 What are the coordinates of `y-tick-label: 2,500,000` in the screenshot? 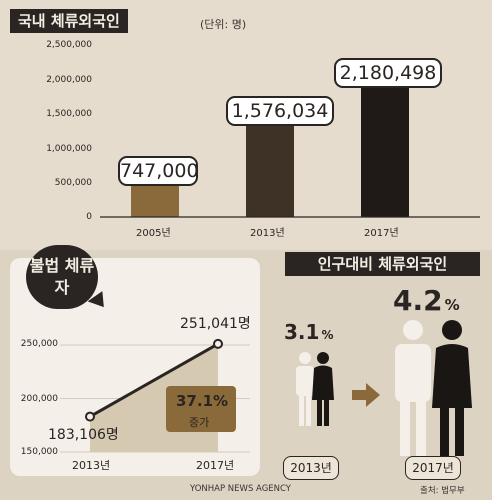 It's located at (69, 45).